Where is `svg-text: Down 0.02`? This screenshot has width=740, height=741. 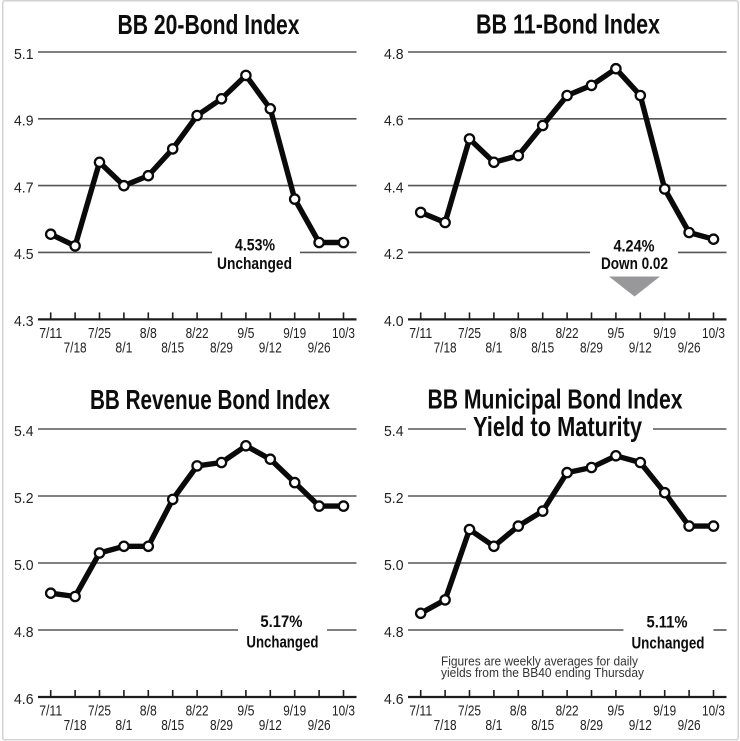 svg-text: Down 0.02 is located at coordinates (634, 263).